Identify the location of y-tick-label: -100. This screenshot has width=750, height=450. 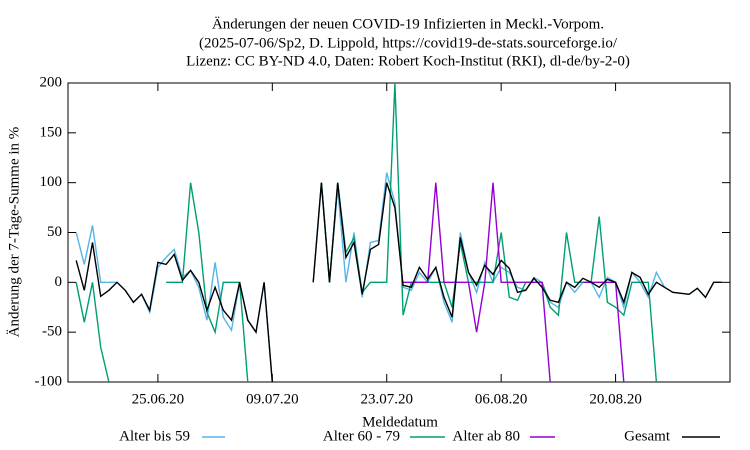
(49, 381).